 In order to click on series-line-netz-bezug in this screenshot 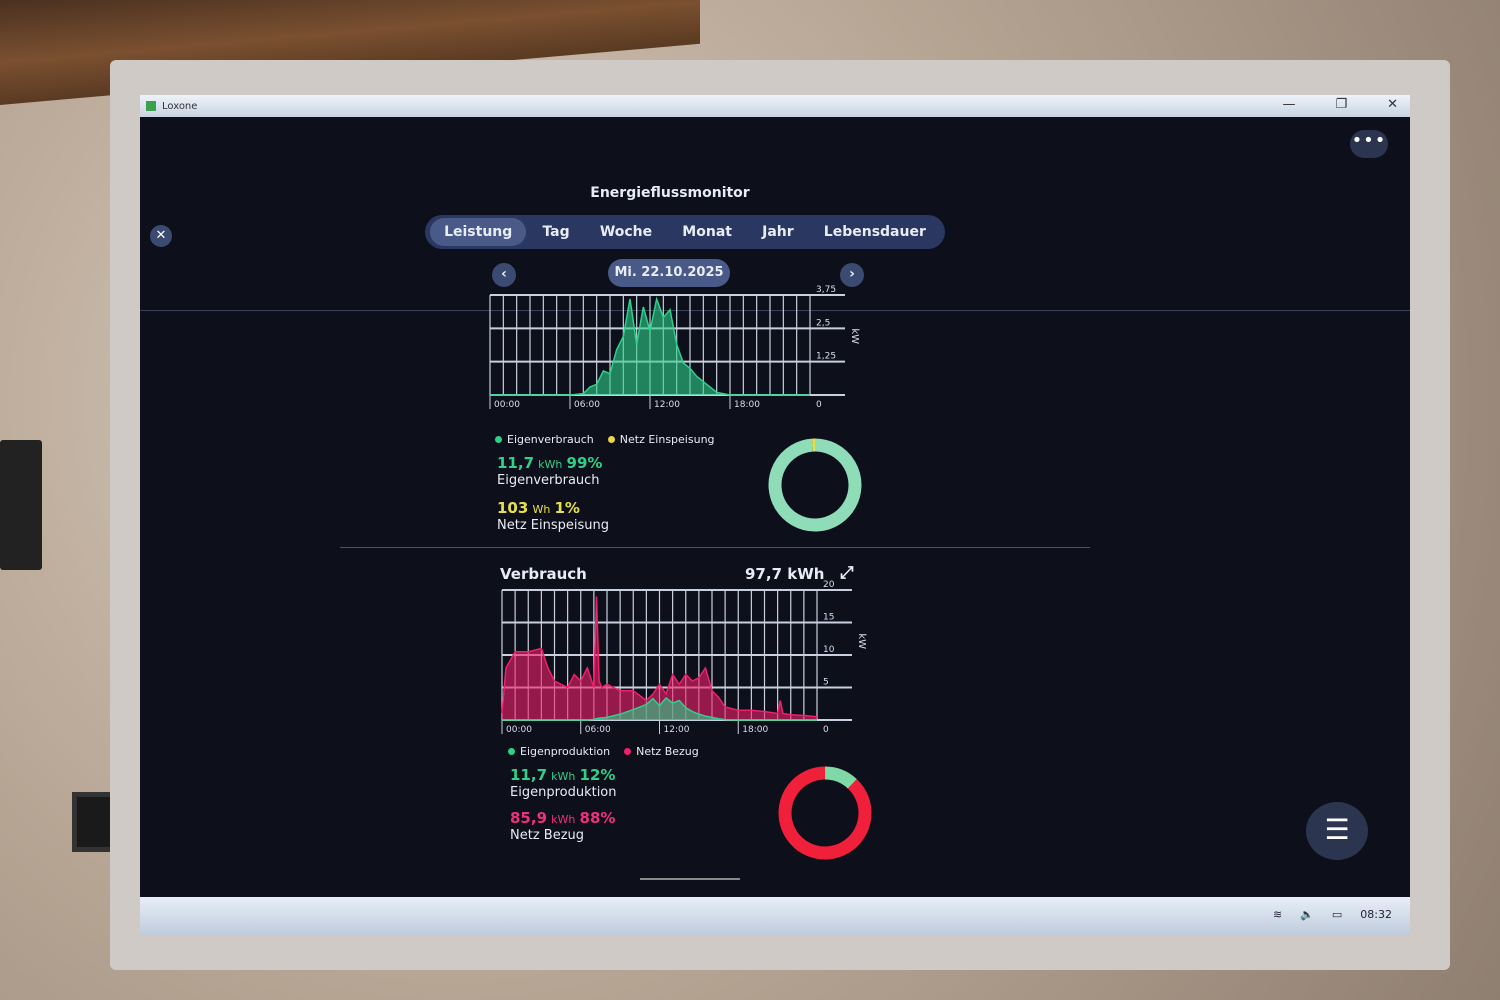, I will do `click(659, 657)`.